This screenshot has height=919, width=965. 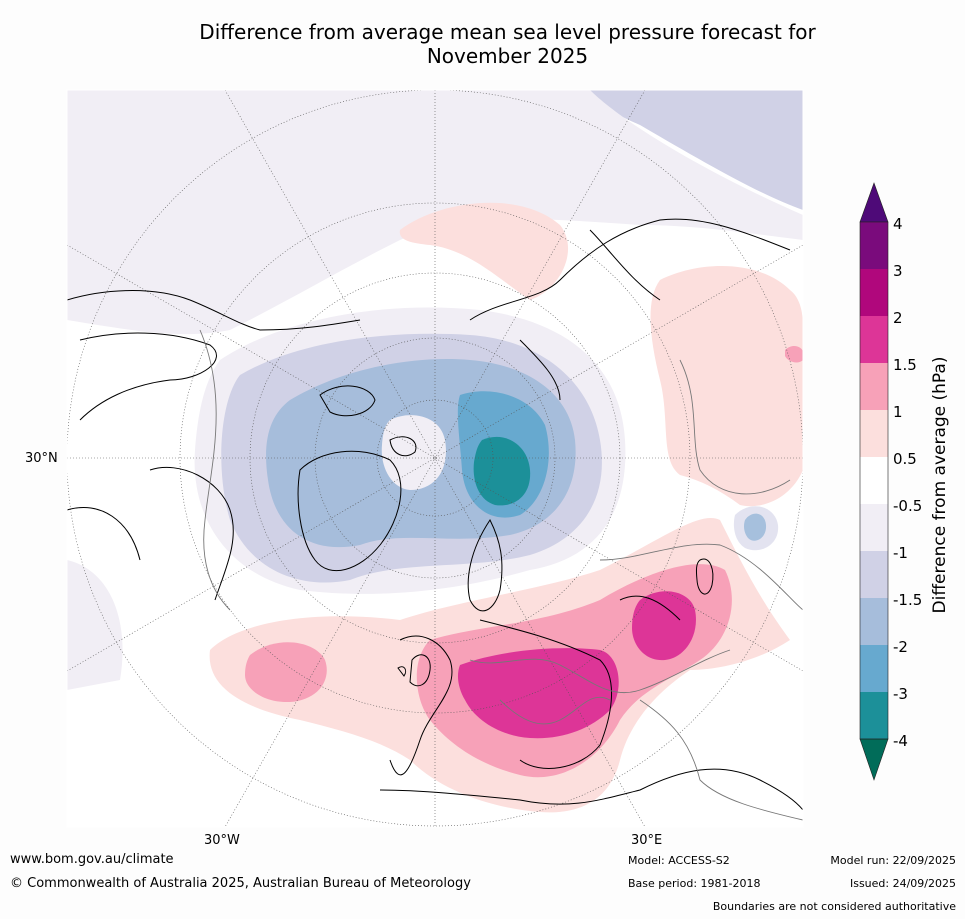 I want to click on colorbar-tick-minus4: -4, so click(x=900, y=741).